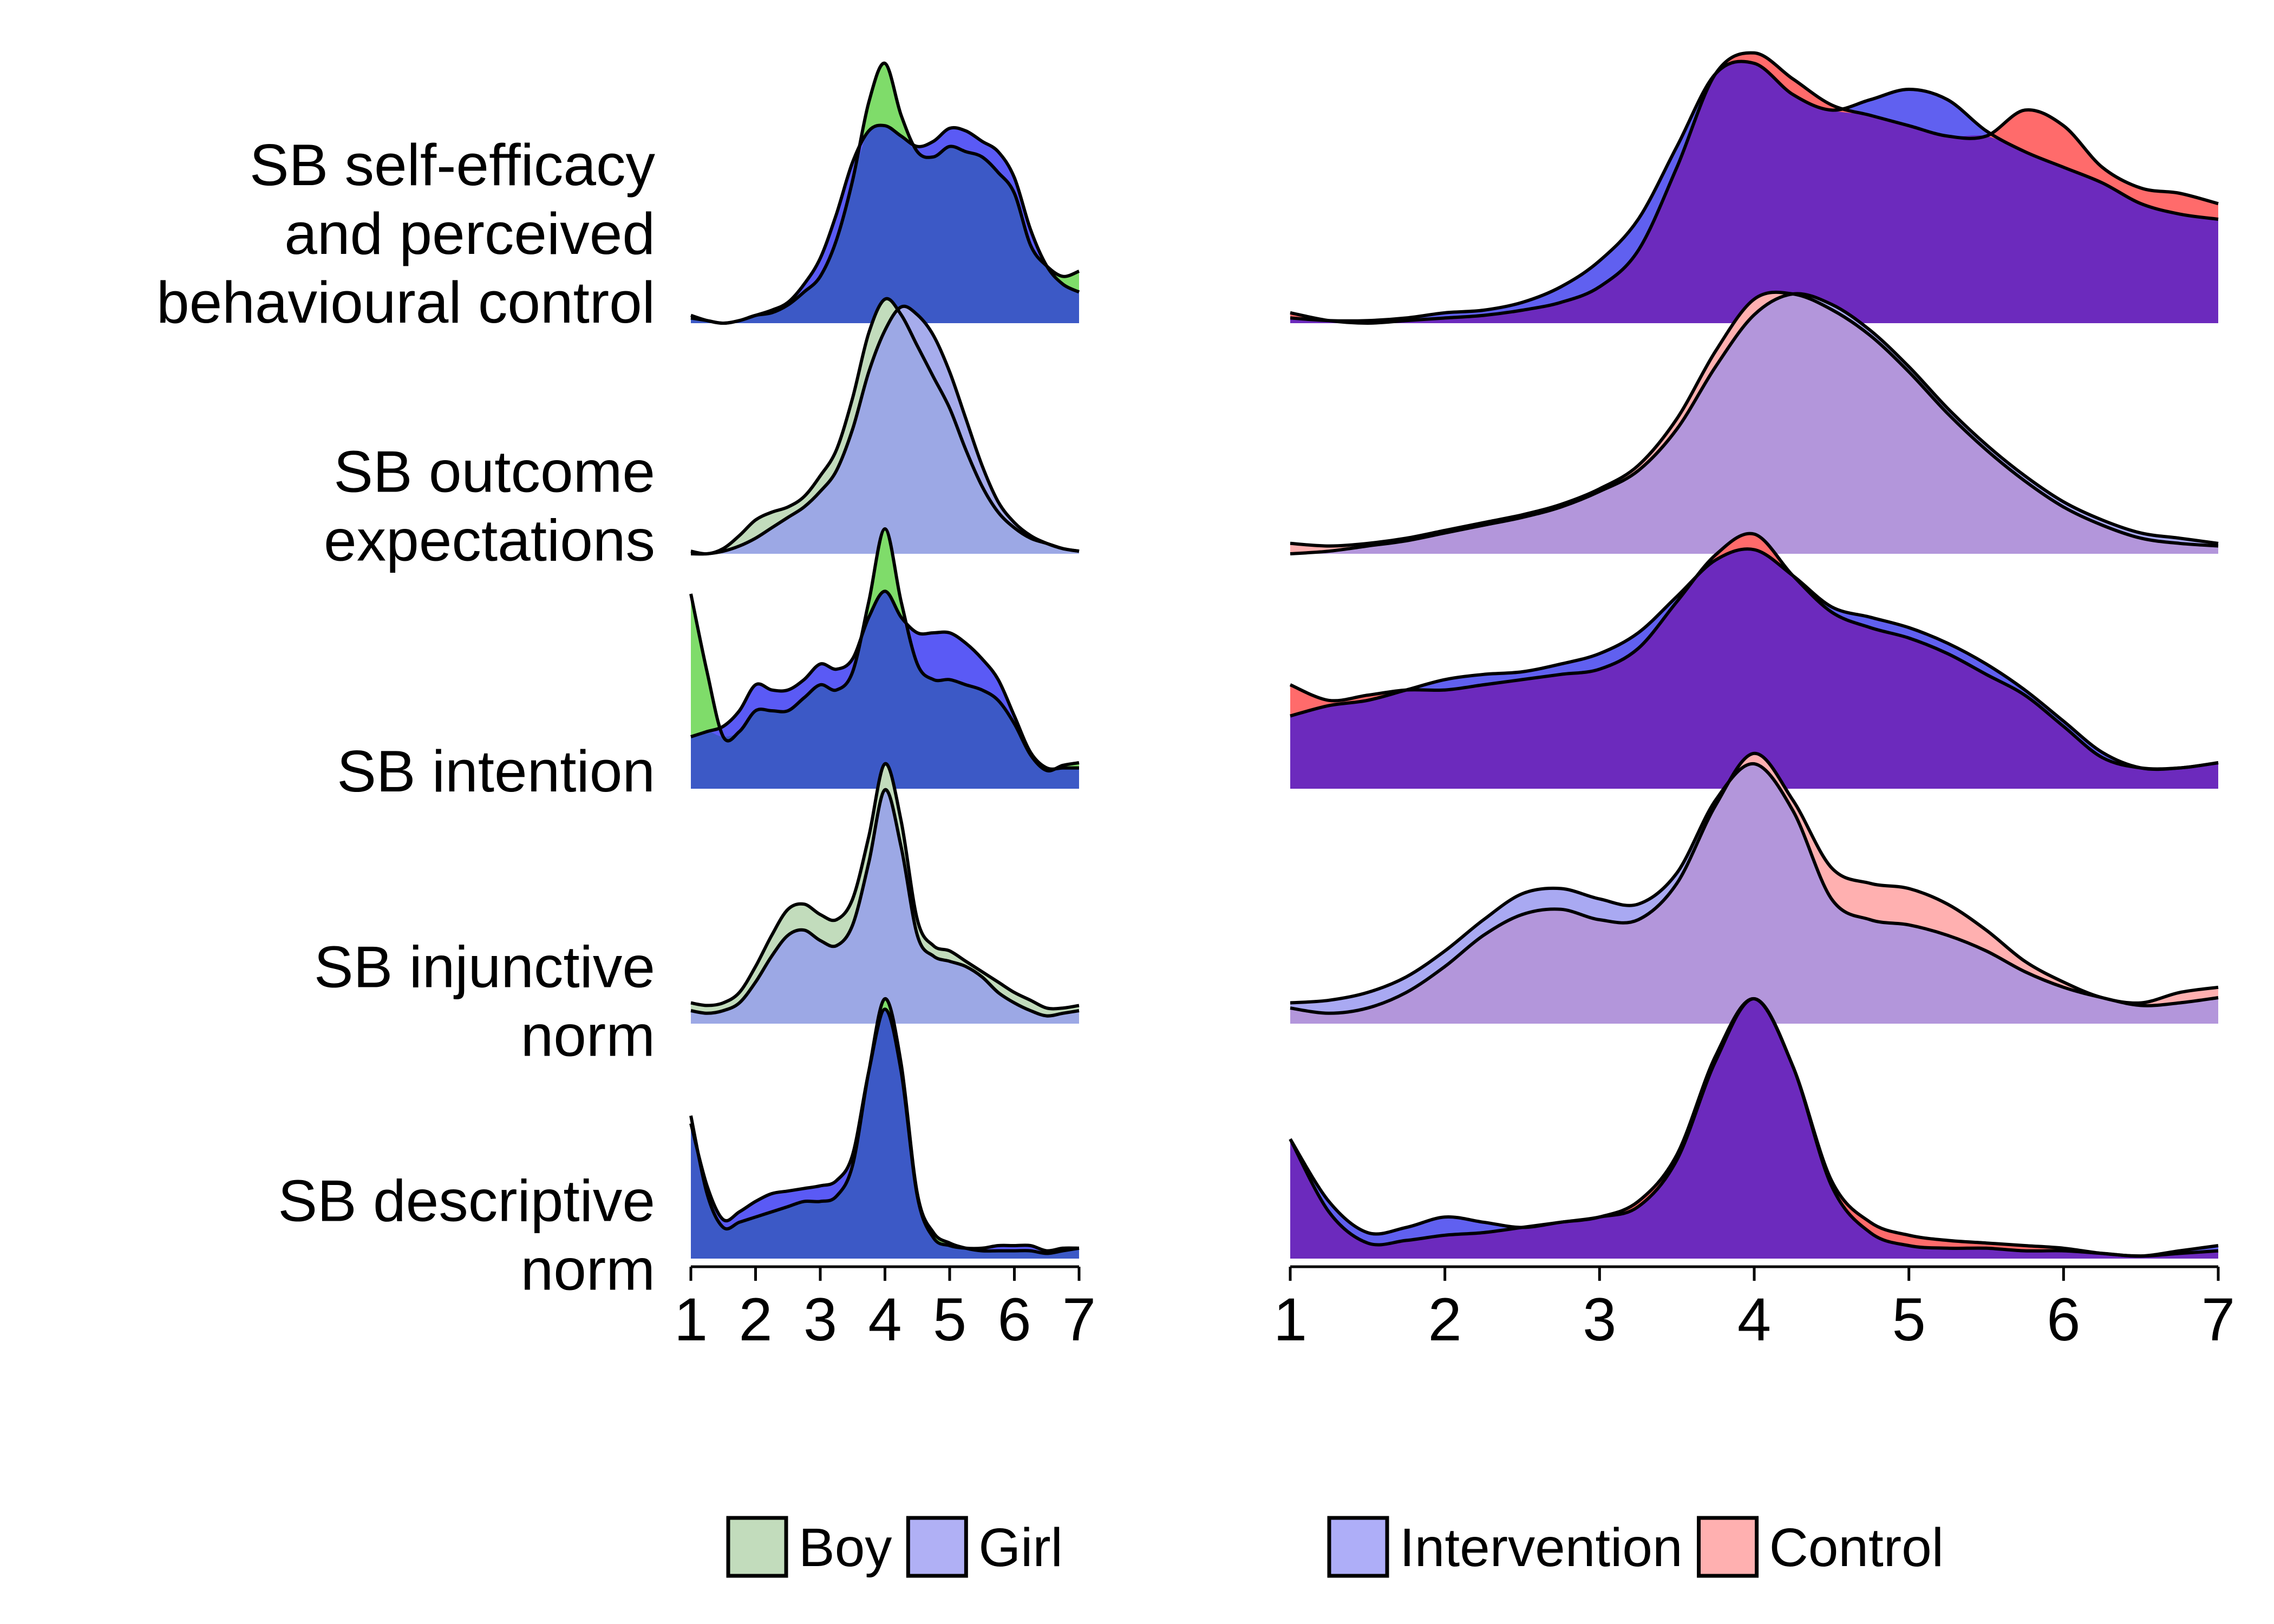  What do you see at coordinates (470, 234) in the screenshot?
I see `row-label: and perceived` at bounding box center [470, 234].